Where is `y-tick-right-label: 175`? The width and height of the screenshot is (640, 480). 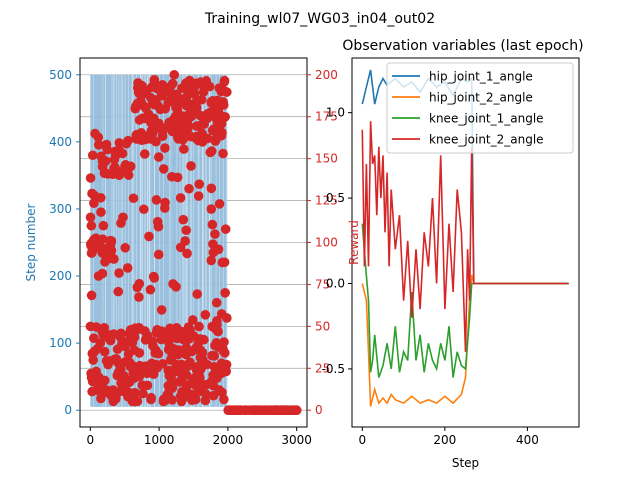
y-tick-right-label: 175 is located at coordinates (326, 117).